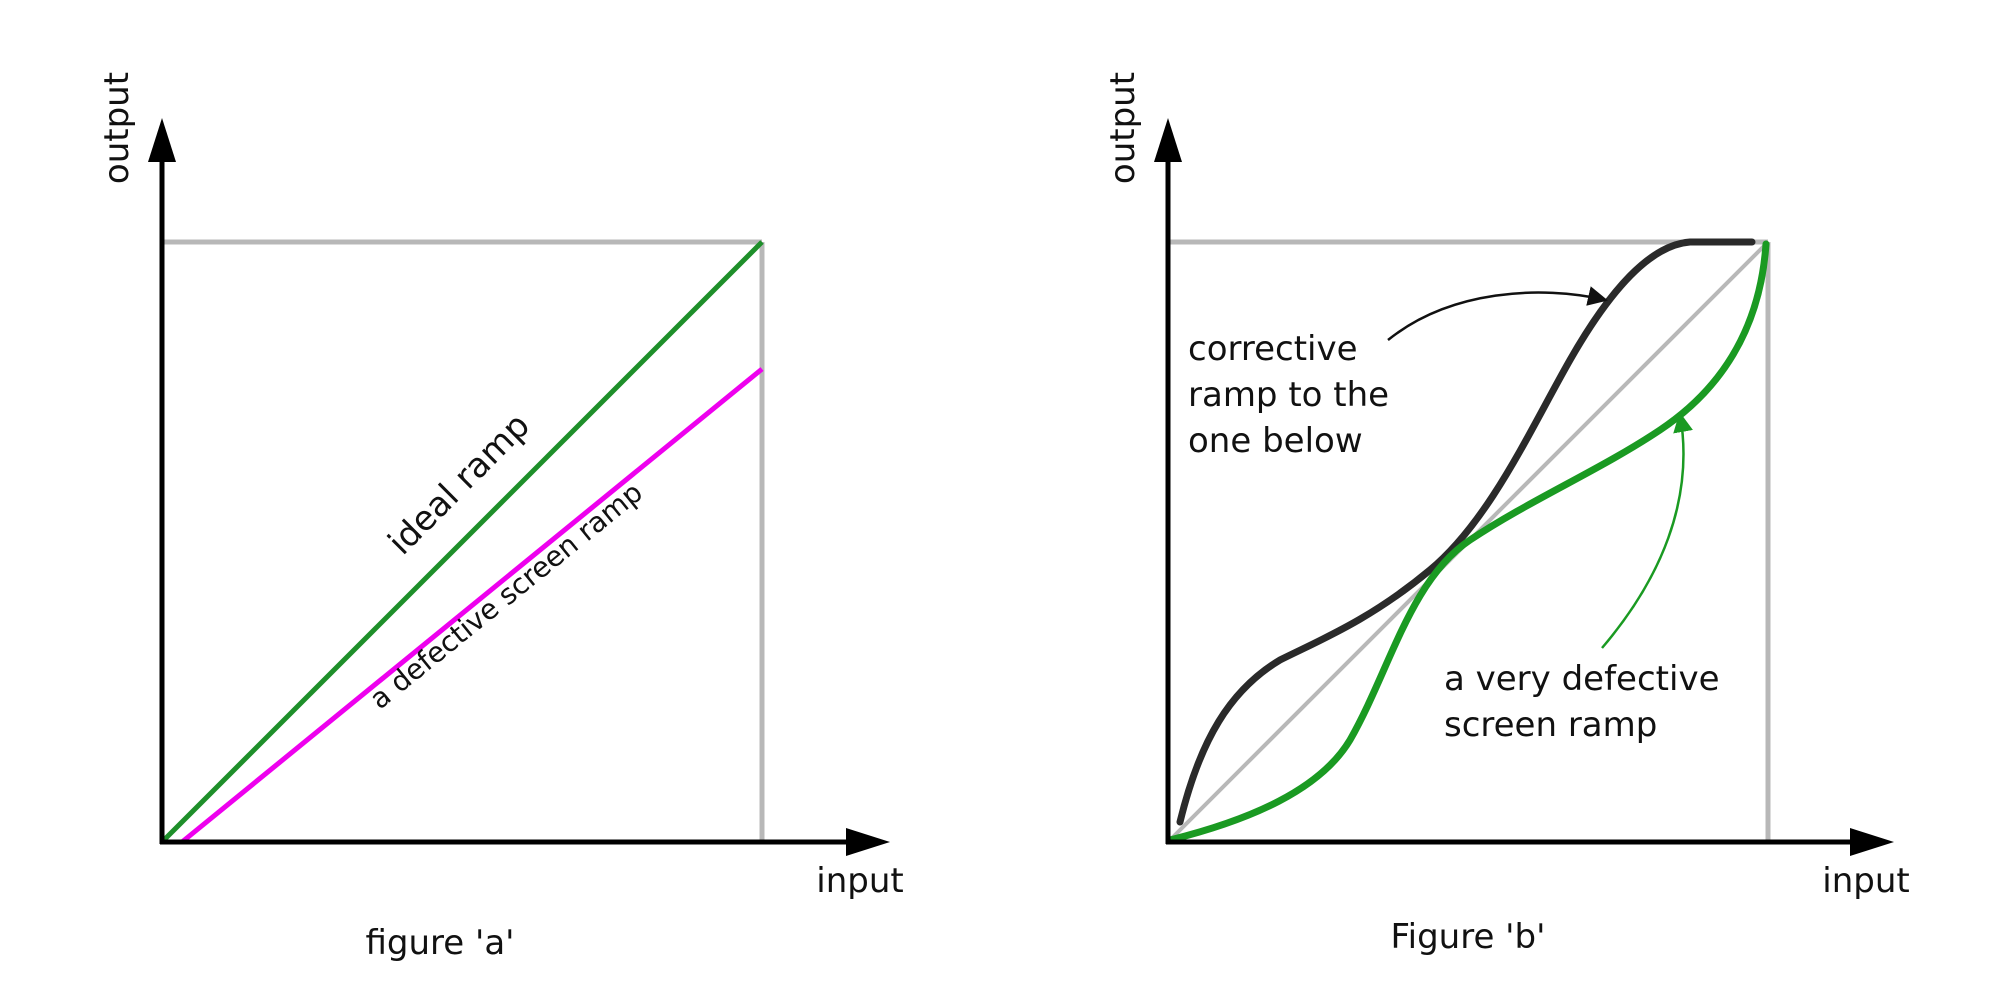 This screenshot has height=1000, width=2000. Describe the element at coordinates (868, 842) in the screenshot. I see `figure-a-x-arrowhead` at that location.